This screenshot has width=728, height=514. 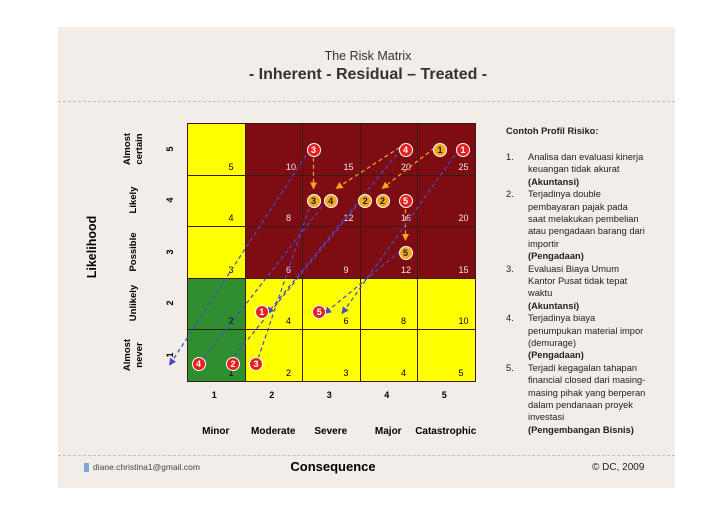 What do you see at coordinates (366, 101) in the screenshot?
I see `top-divider` at bounding box center [366, 101].